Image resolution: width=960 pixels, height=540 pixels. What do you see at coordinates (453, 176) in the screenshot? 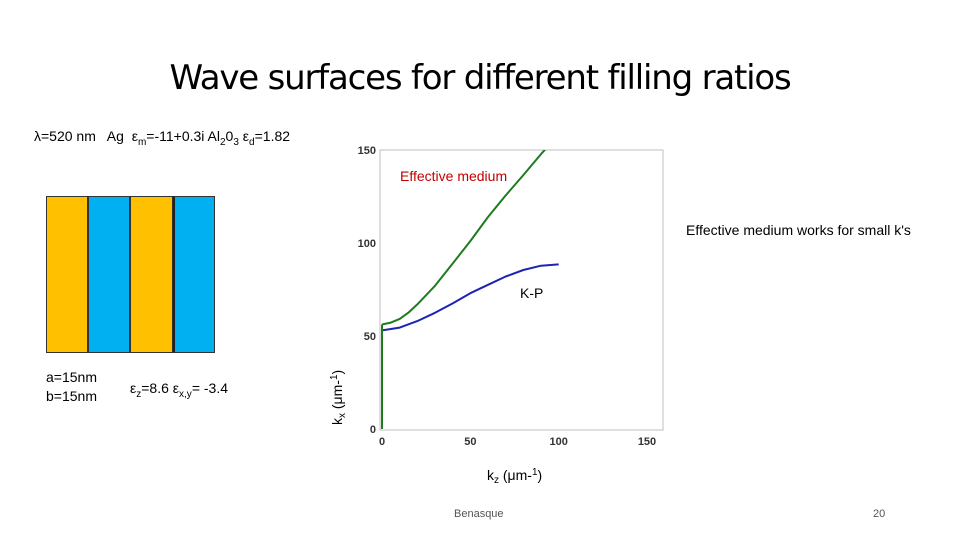
I see `effective-medium-label: Effective medium` at bounding box center [453, 176].